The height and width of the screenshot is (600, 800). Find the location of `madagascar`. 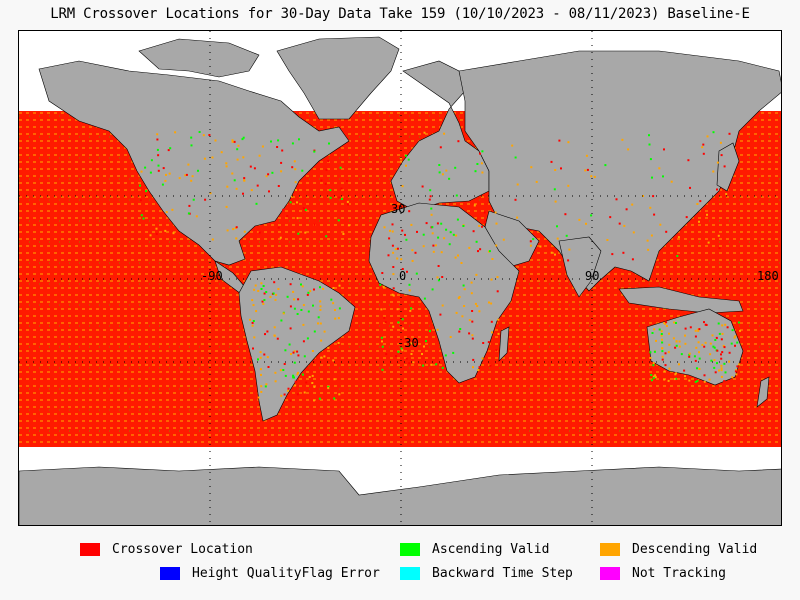

madagascar is located at coordinates (504, 344).